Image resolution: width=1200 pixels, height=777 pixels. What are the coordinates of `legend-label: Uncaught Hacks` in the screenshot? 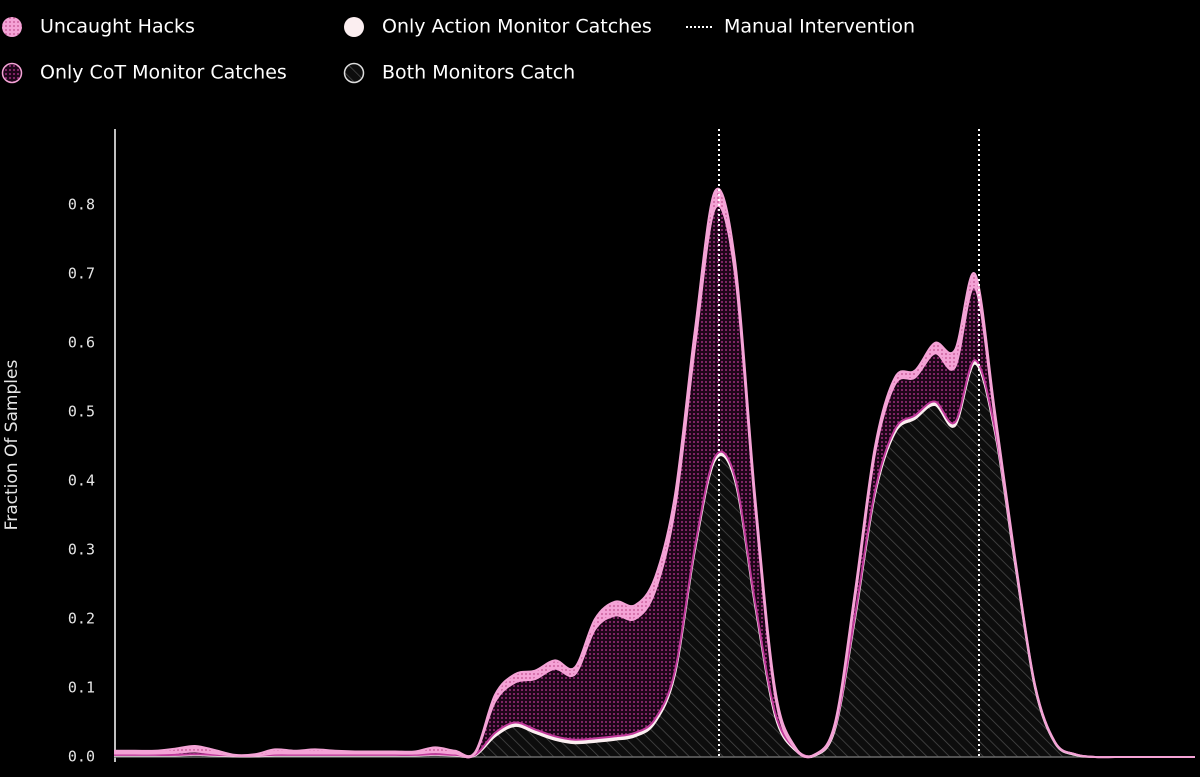 It's located at (117, 27).